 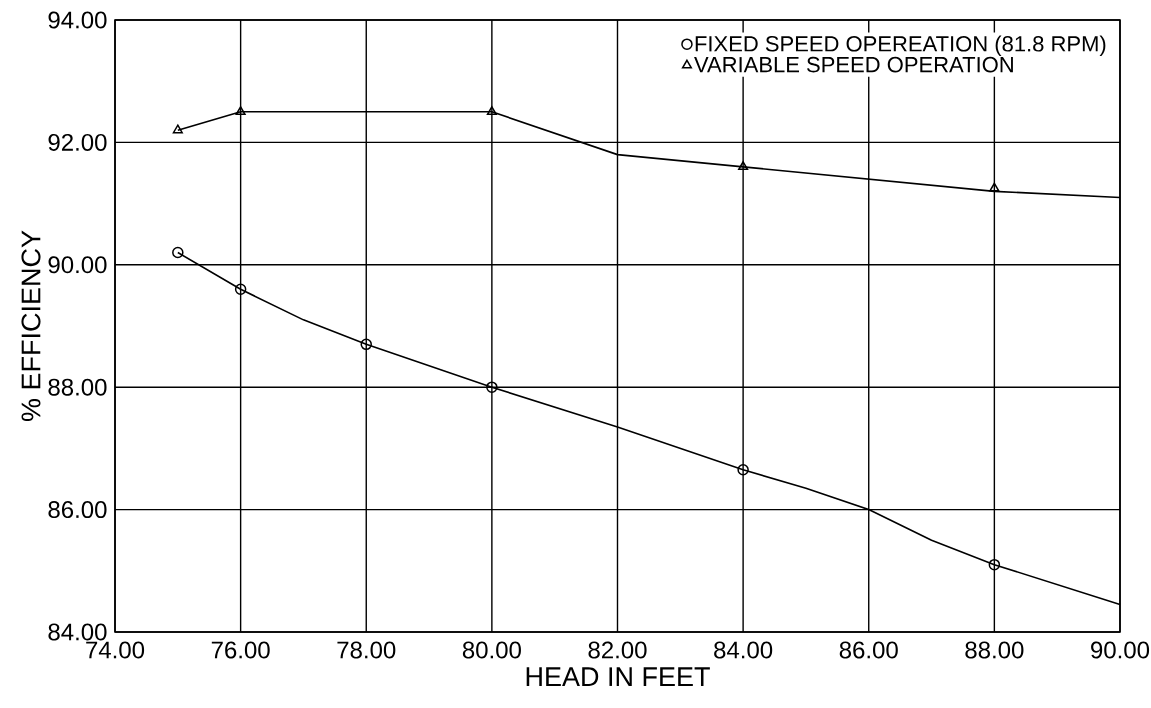 I want to click on x-tick-label: 76.00, so click(x=240, y=650).